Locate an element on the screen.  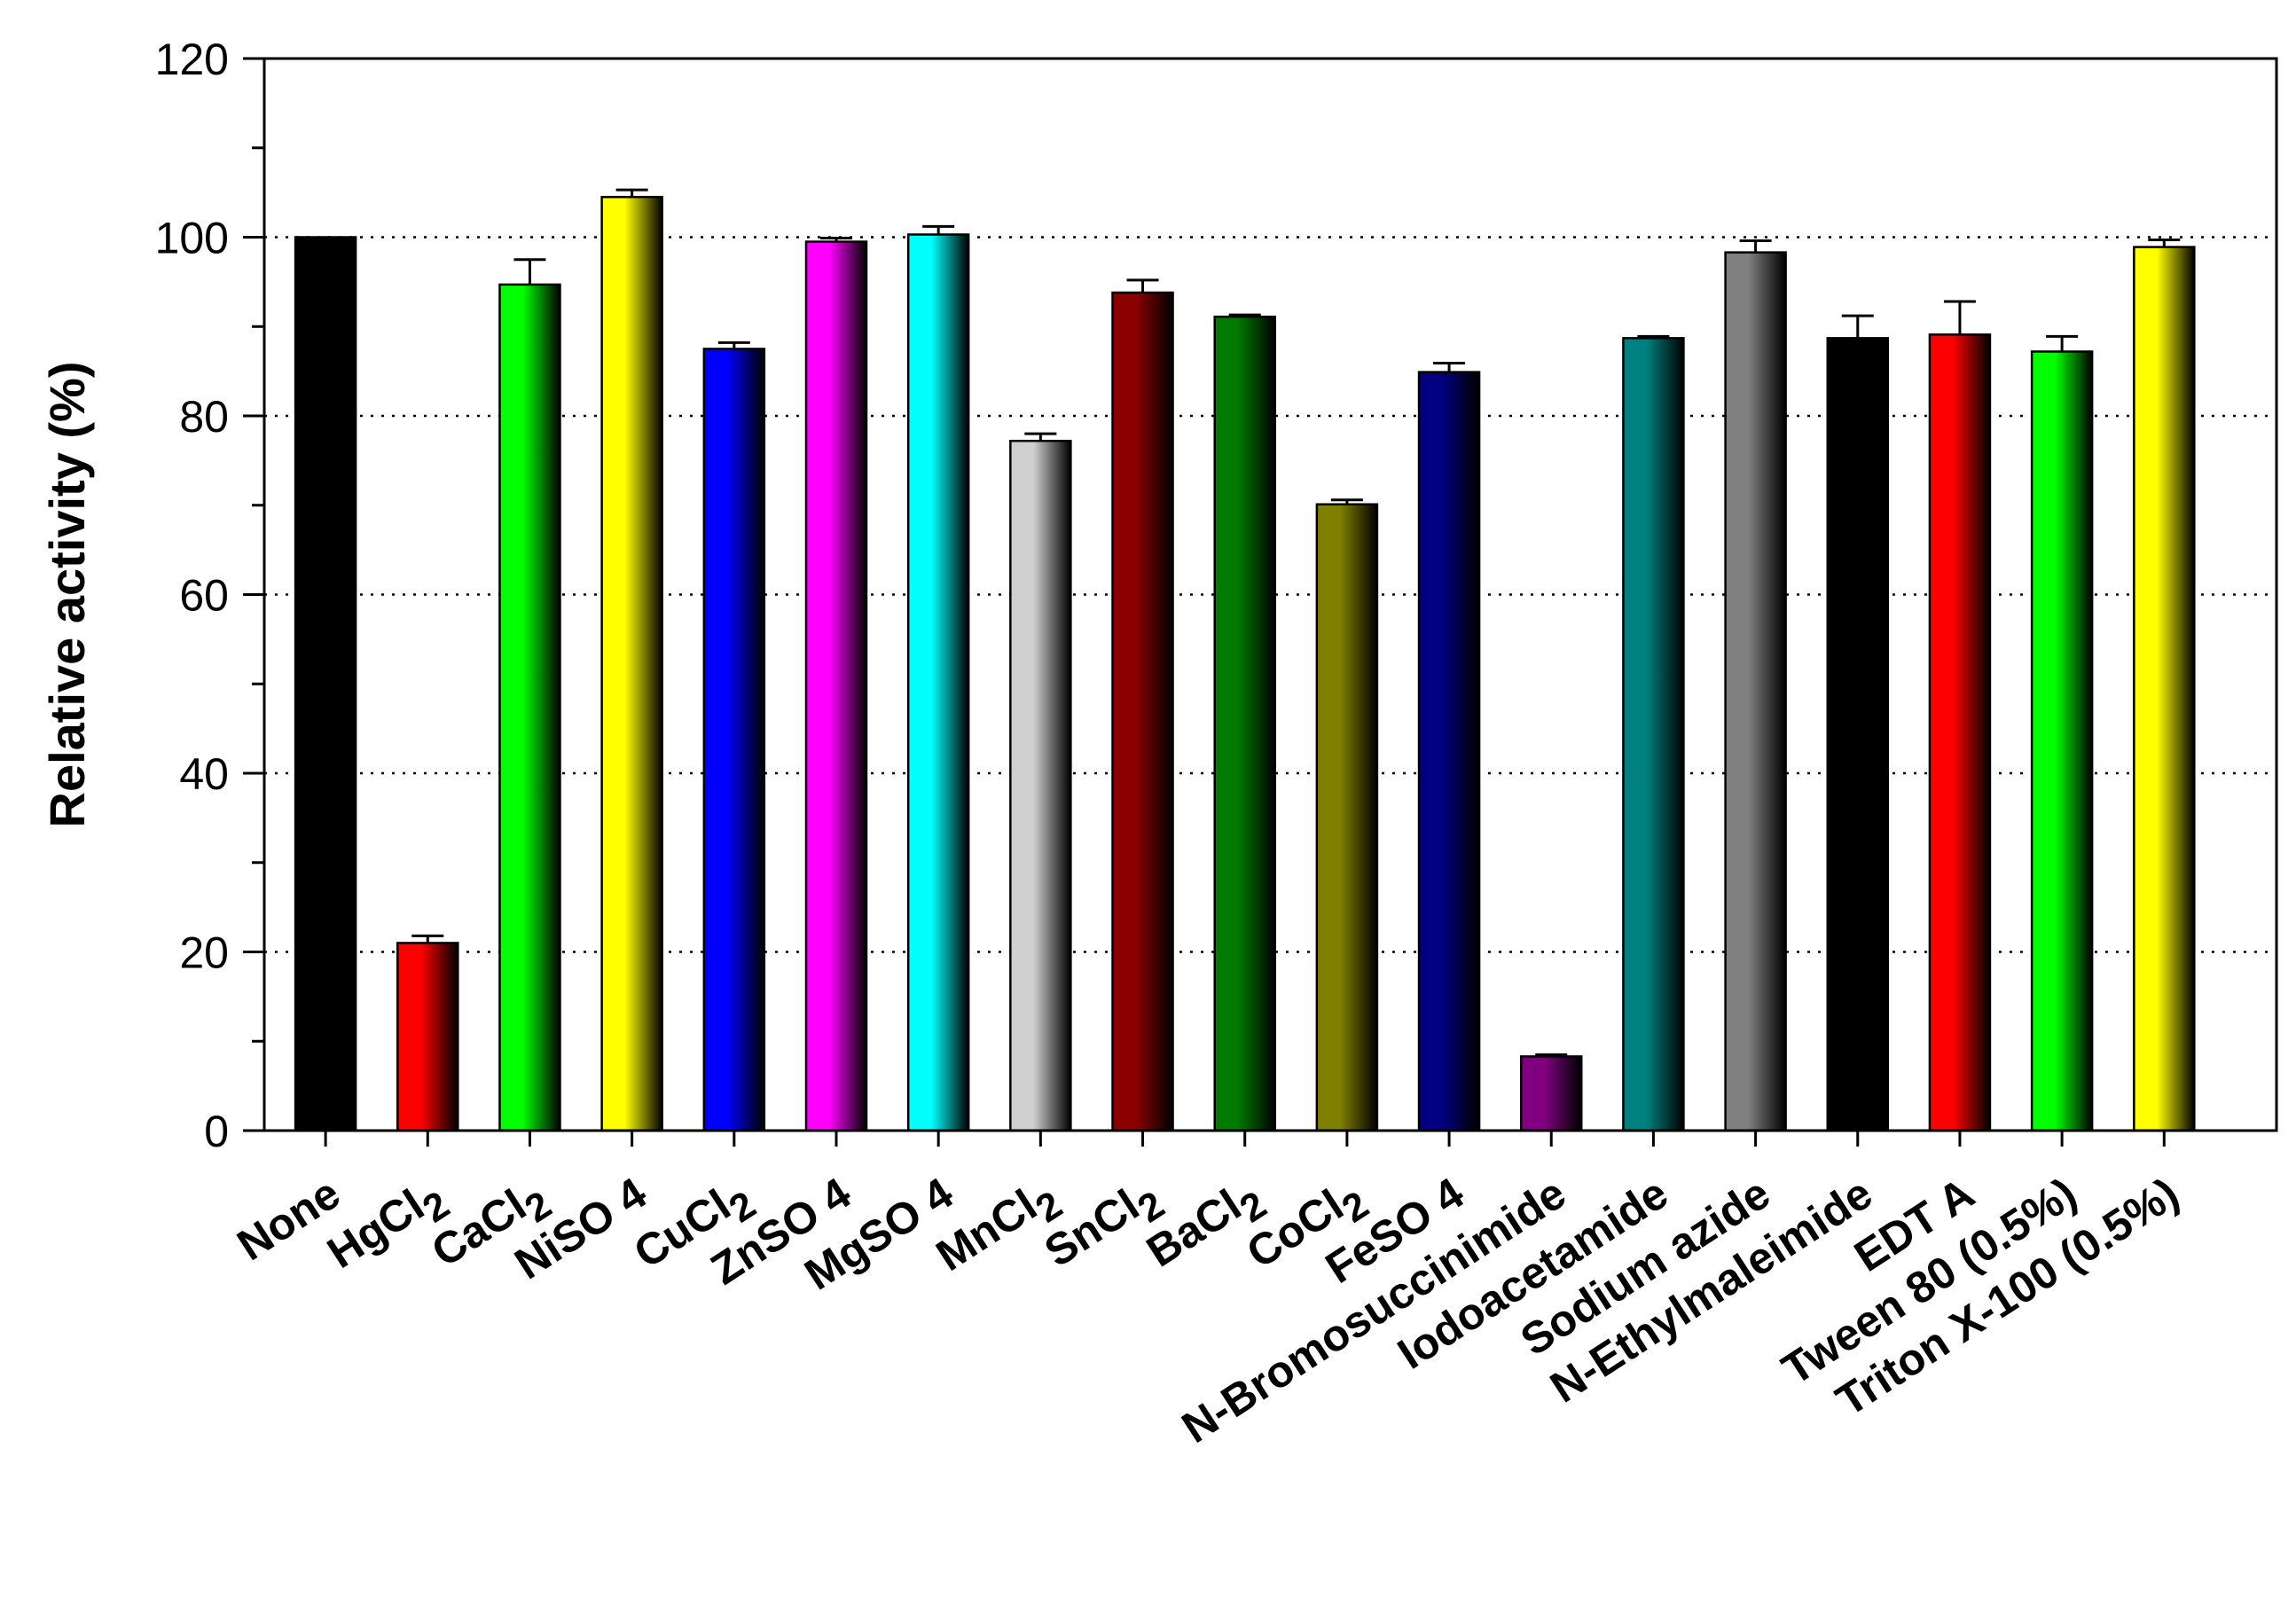
y-tick-label: 0 is located at coordinates (216, 1131).